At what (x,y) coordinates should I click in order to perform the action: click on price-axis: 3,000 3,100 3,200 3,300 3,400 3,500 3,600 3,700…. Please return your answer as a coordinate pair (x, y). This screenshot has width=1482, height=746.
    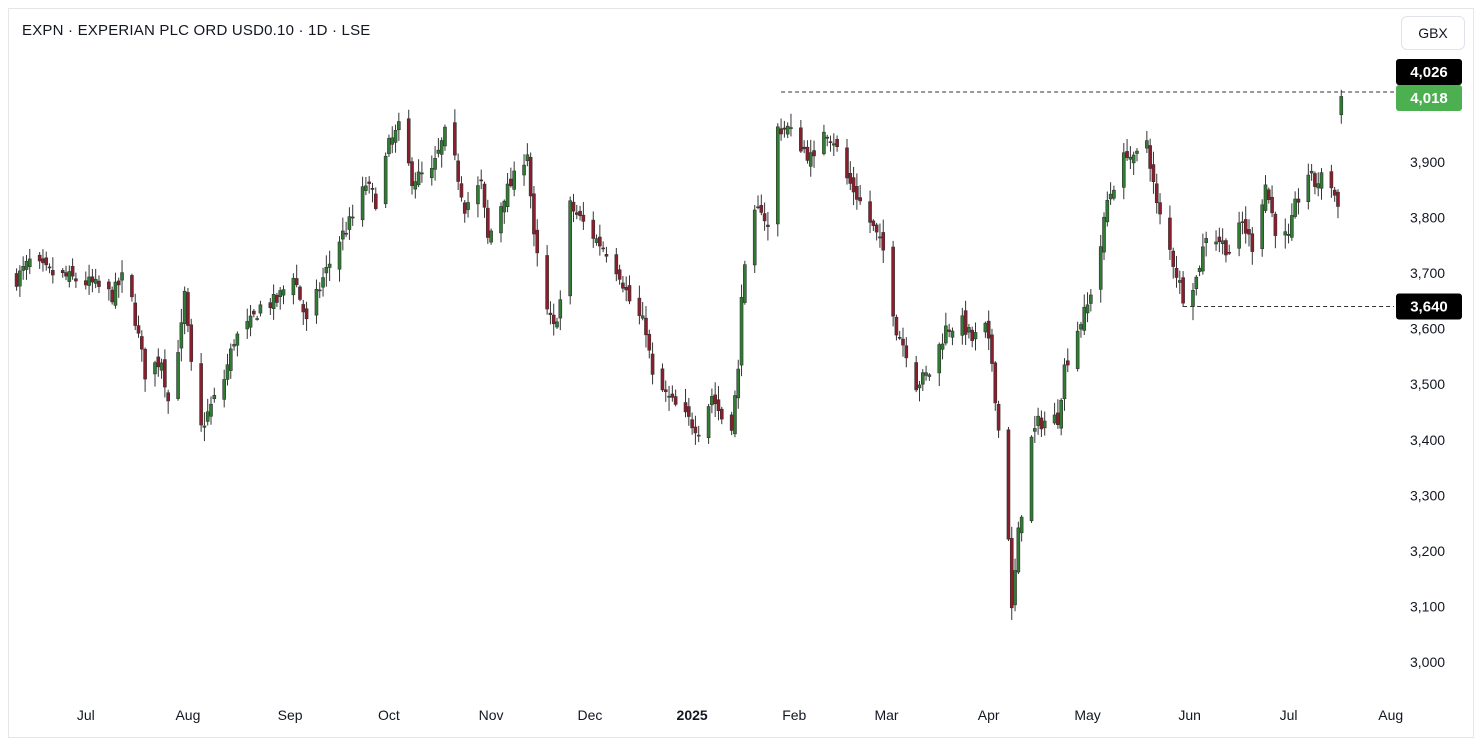
    Looking at the image, I should click on (1427, 412).